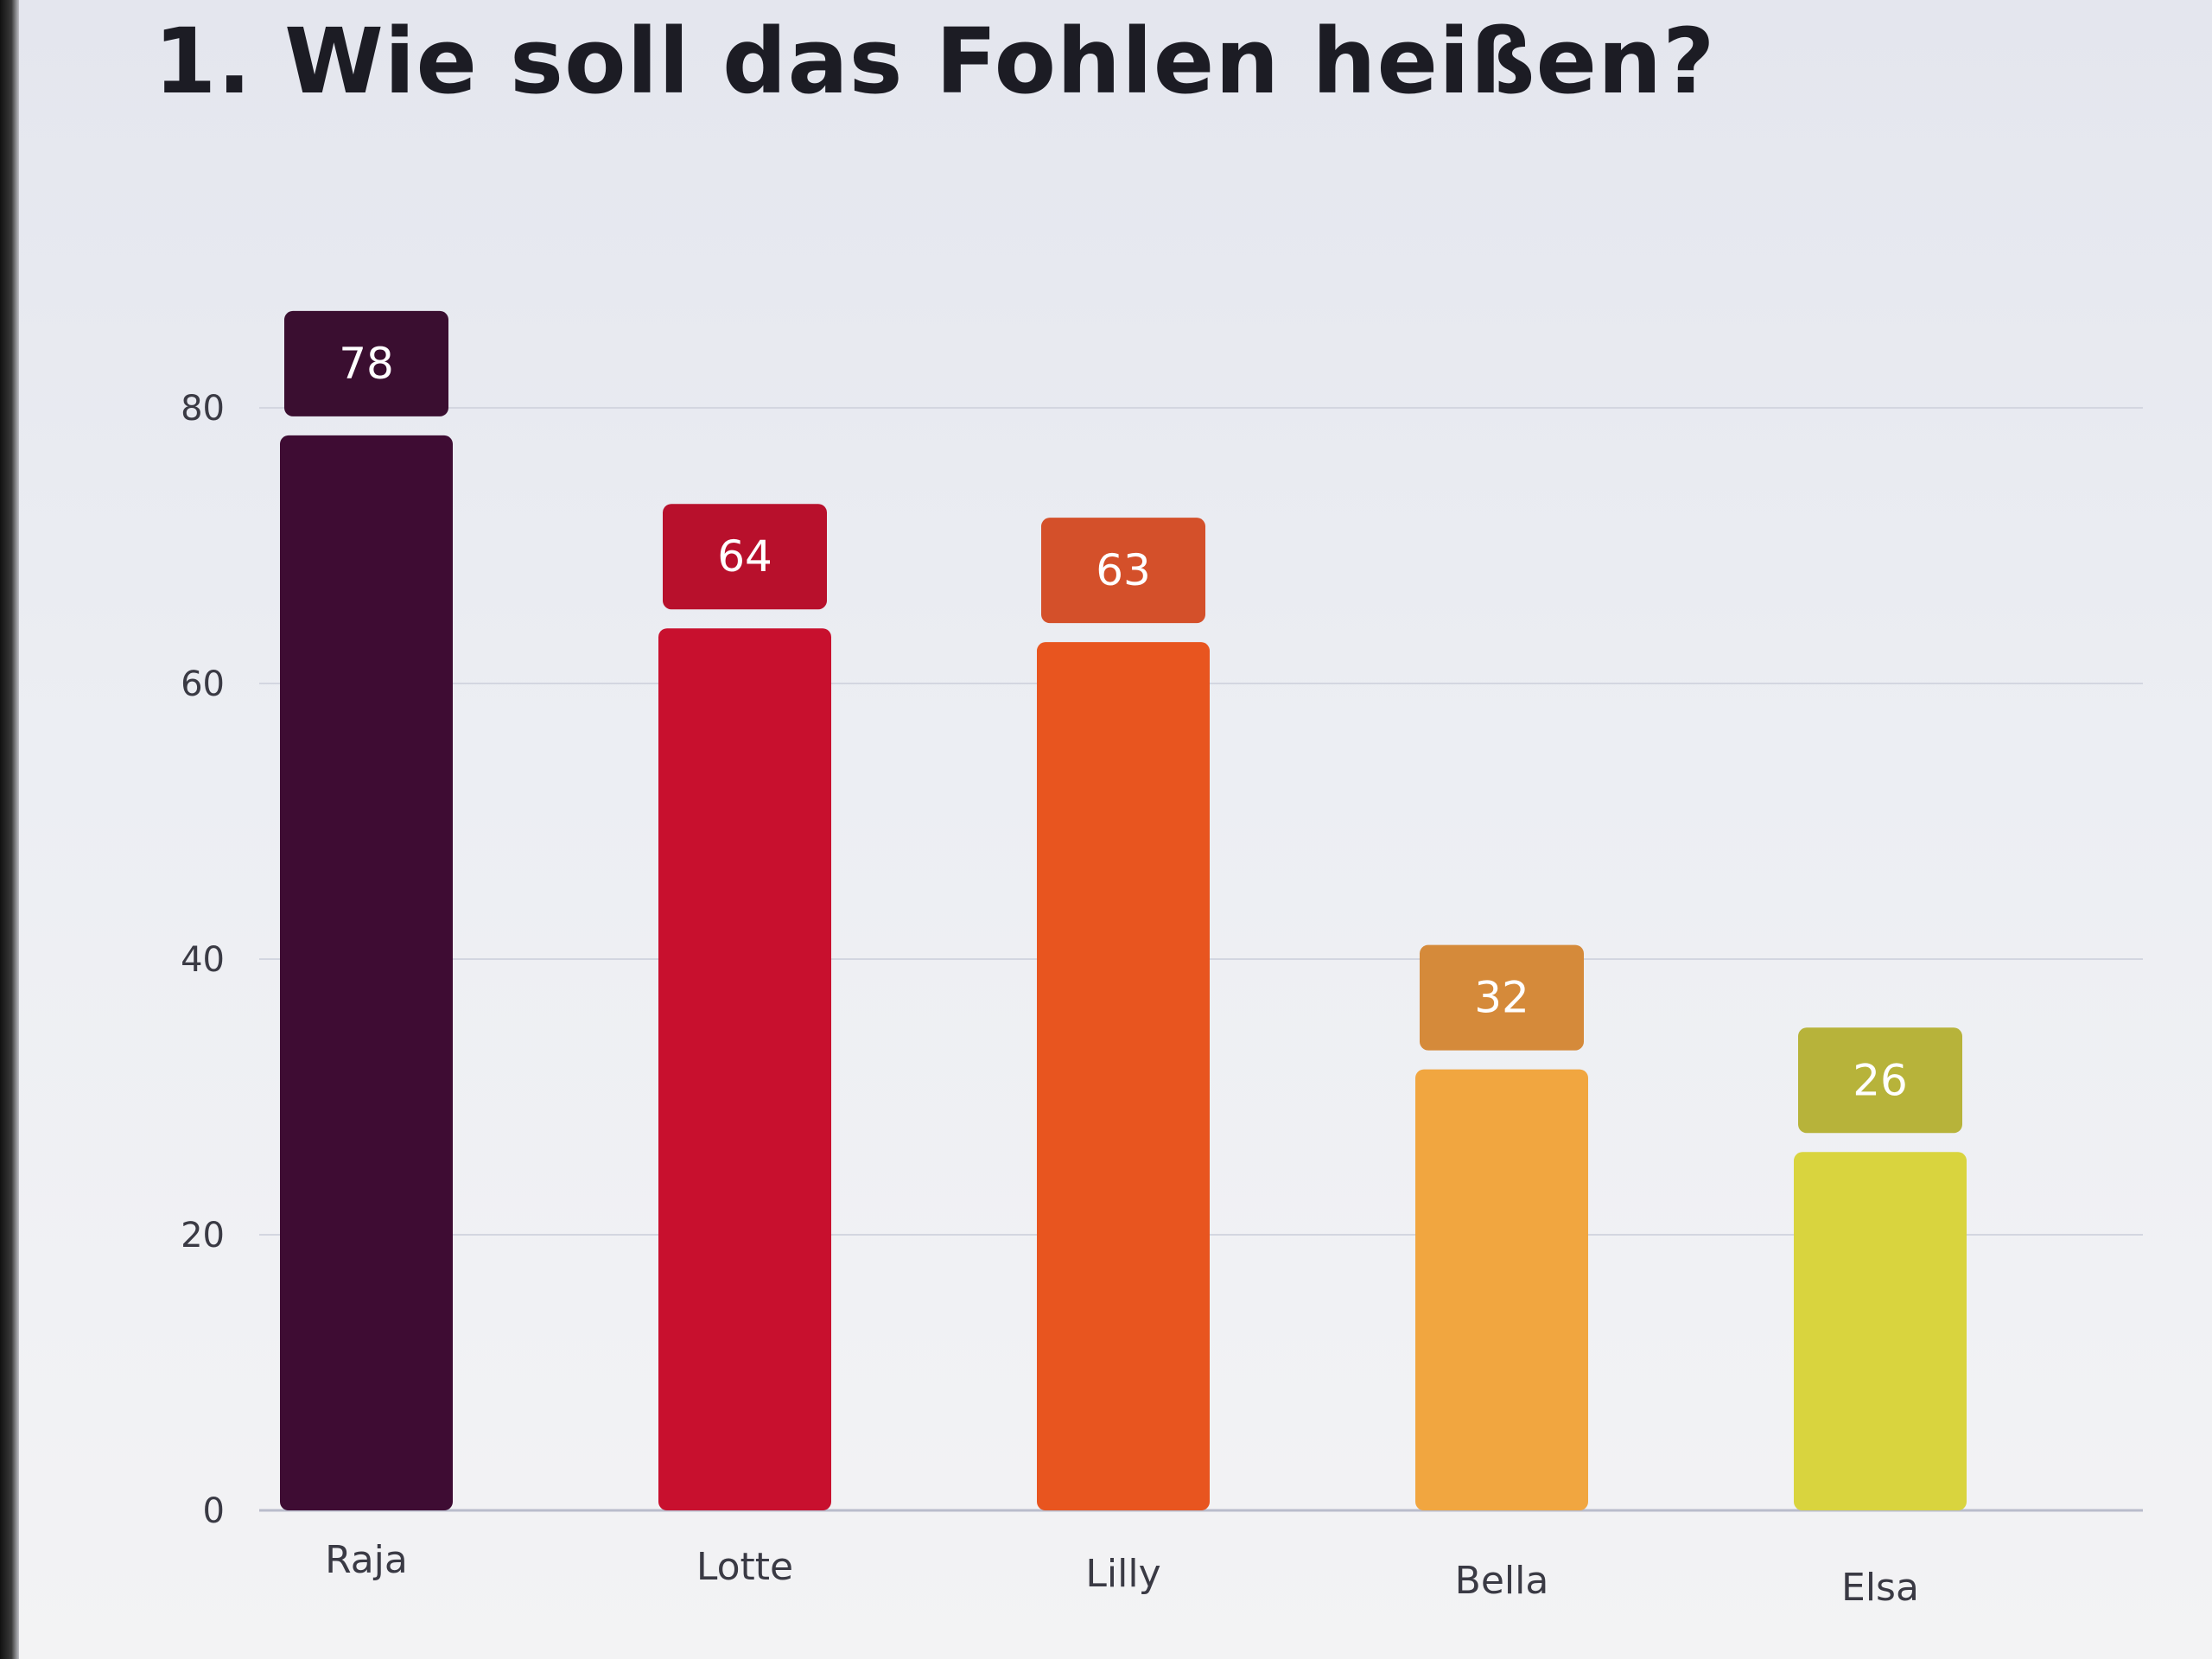 This screenshot has height=1659, width=2212. I want to click on x-axis: Raja Lotte Lilly Bella Elsa, so click(1122, 1574).